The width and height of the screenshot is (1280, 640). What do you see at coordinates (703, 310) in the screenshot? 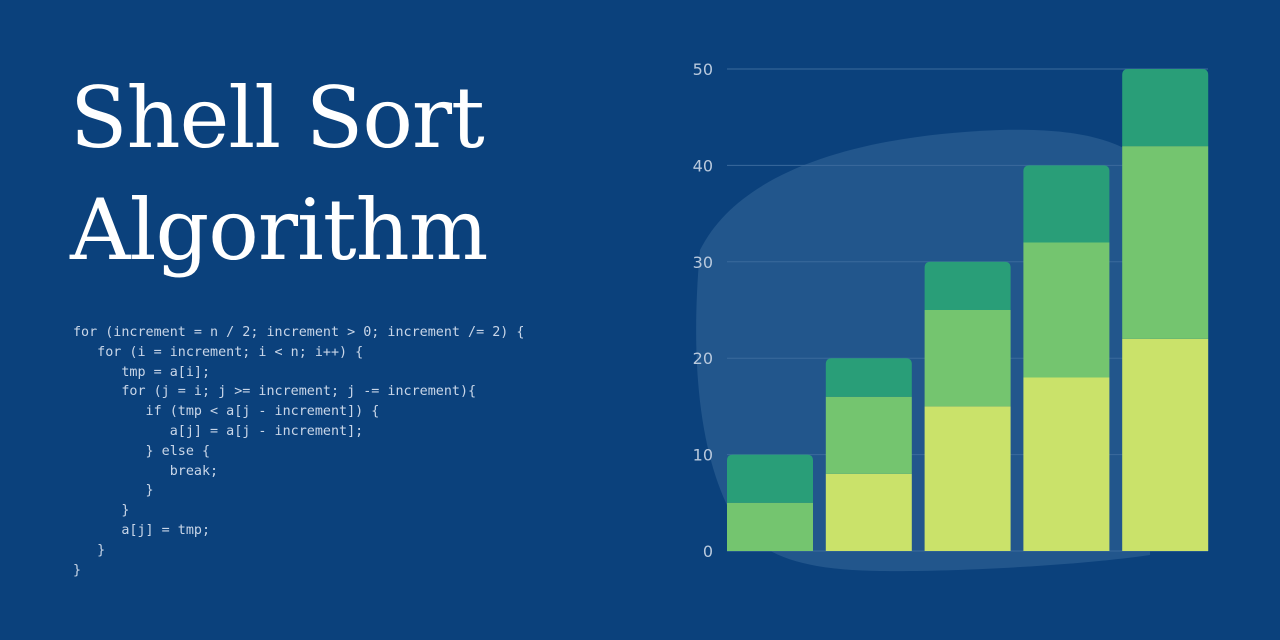
I see `y-axis-labels: 0 10 20 30 40 50` at bounding box center [703, 310].